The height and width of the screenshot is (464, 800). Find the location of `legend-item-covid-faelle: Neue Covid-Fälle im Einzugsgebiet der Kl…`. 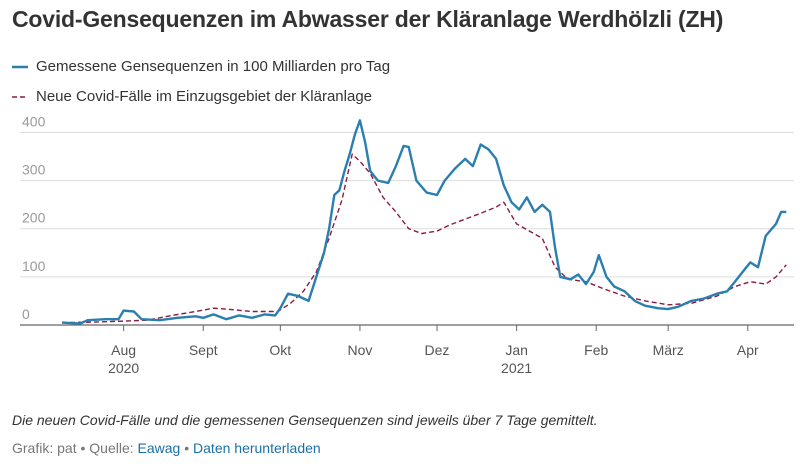

legend-item-covid-faelle: Neue Covid-Fälle im Einzugsgebiet der Kl… is located at coordinates (192, 96).